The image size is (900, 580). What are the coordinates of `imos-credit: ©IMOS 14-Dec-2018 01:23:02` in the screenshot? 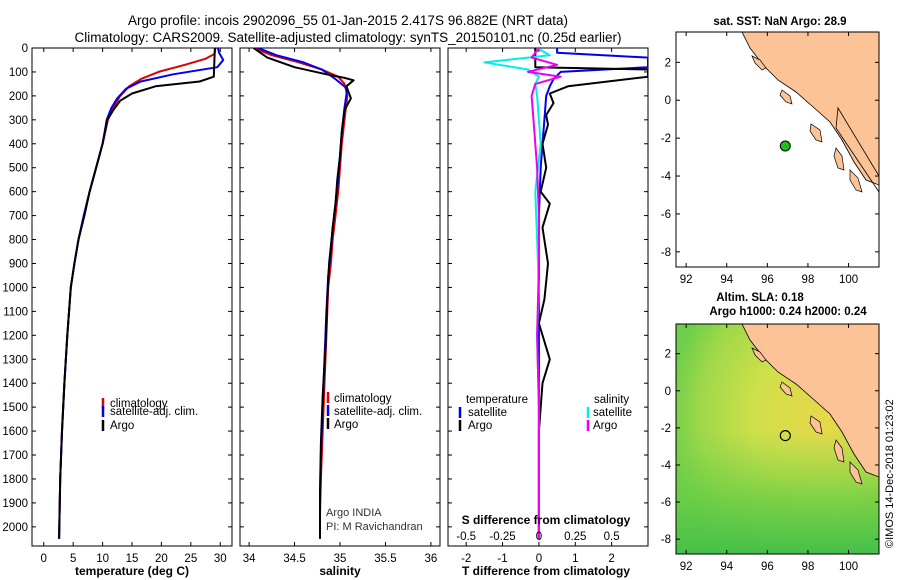 It's located at (890, 473).